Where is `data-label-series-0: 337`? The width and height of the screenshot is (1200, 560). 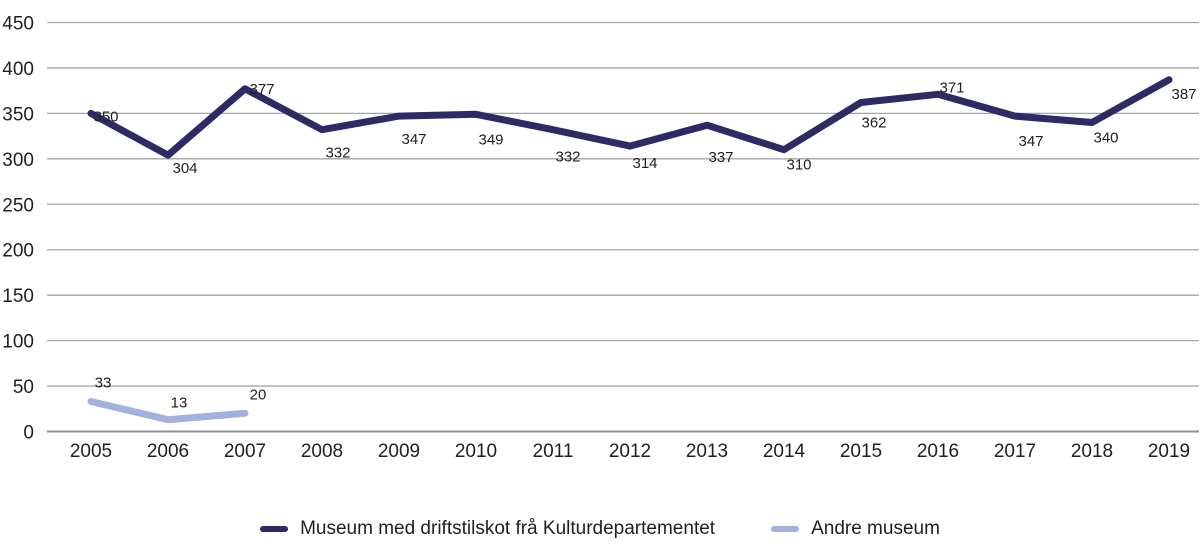
data-label-series-0: 337 is located at coordinates (720, 157).